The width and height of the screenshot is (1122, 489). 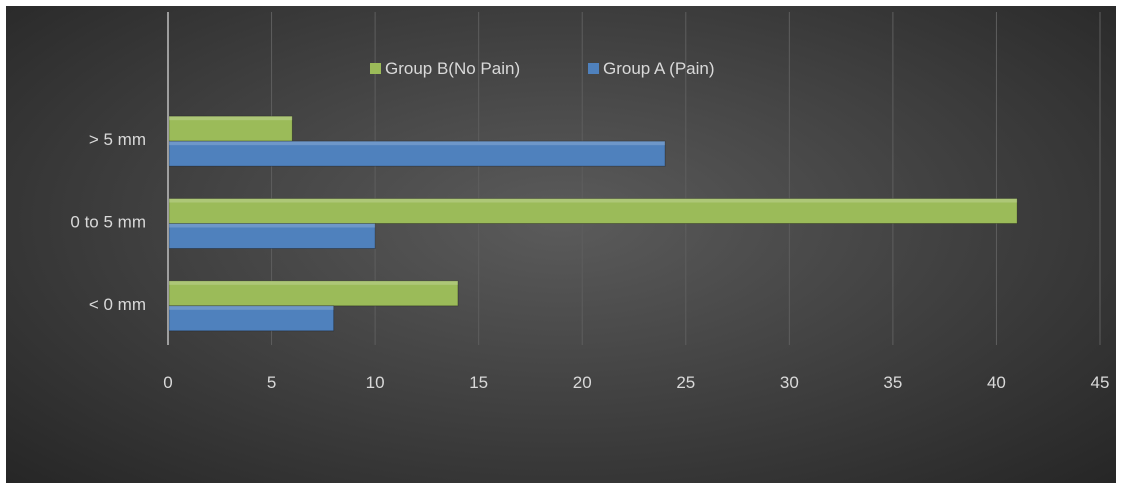 What do you see at coordinates (375, 382) in the screenshot?
I see `x-tick-label: 10` at bounding box center [375, 382].